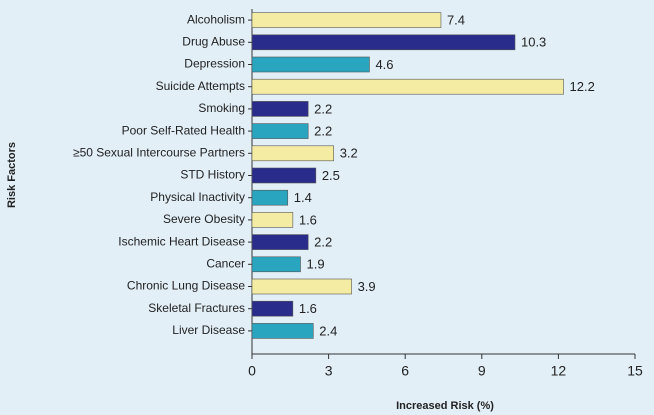  I want to click on y-axis-label: Risk Factors, so click(12, 175).